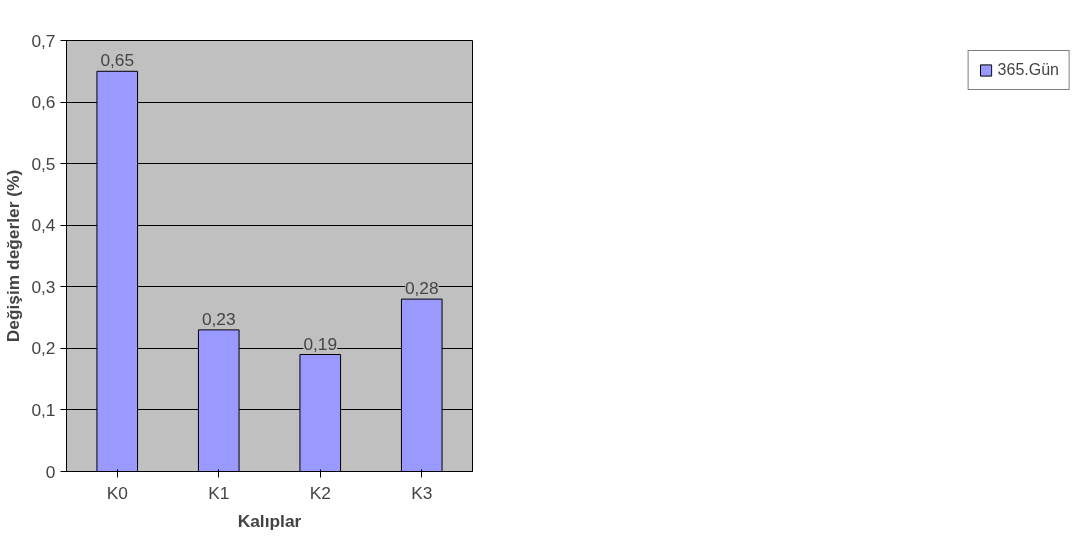 The width and height of the screenshot is (1086, 539). I want to click on y-axis-title: Değişim değerler (%), so click(13, 256).